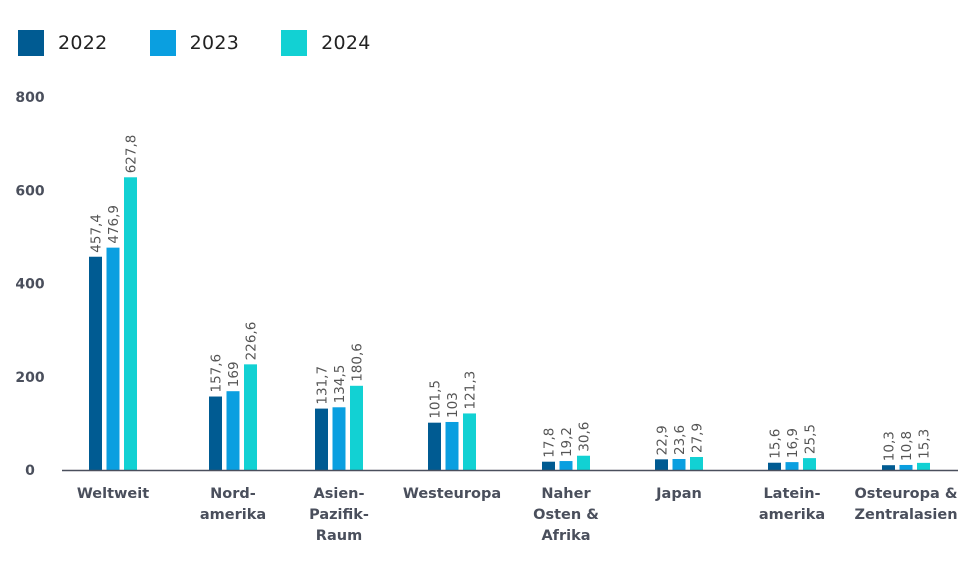 The height and width of the screenshot is (564, 975). What do you see at coordinates (358, 362) in the screenshot?
I see `value-label: 180,6` at bounding box center [358, 362].